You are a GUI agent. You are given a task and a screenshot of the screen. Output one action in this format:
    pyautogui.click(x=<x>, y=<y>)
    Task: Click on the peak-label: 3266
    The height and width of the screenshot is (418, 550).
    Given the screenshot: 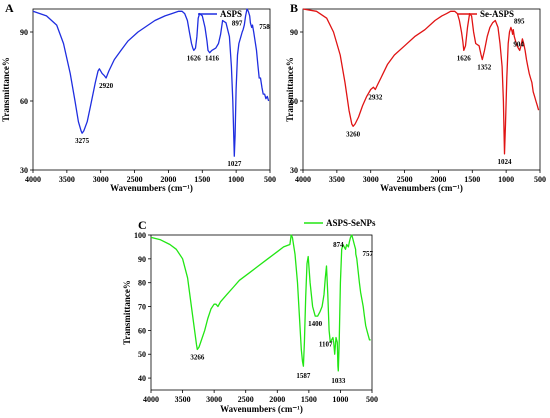 What is the action you would take?
    pyautogui.click(x=197, y=357)
    